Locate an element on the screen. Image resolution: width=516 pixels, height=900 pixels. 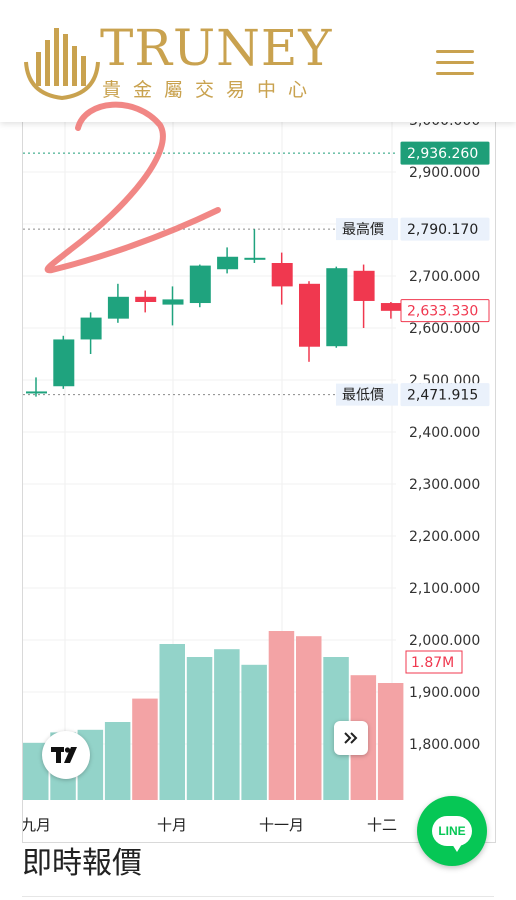
double-chevron-right-icon is located at coordinates (351, 738).